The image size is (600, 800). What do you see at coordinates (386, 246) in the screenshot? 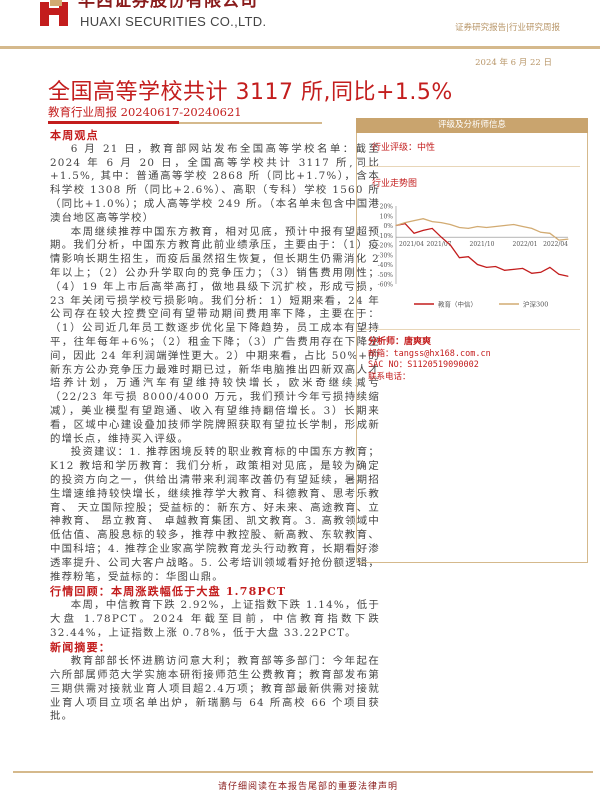
I see `y-tick-label: -20%` at bounding box center [386, 246].